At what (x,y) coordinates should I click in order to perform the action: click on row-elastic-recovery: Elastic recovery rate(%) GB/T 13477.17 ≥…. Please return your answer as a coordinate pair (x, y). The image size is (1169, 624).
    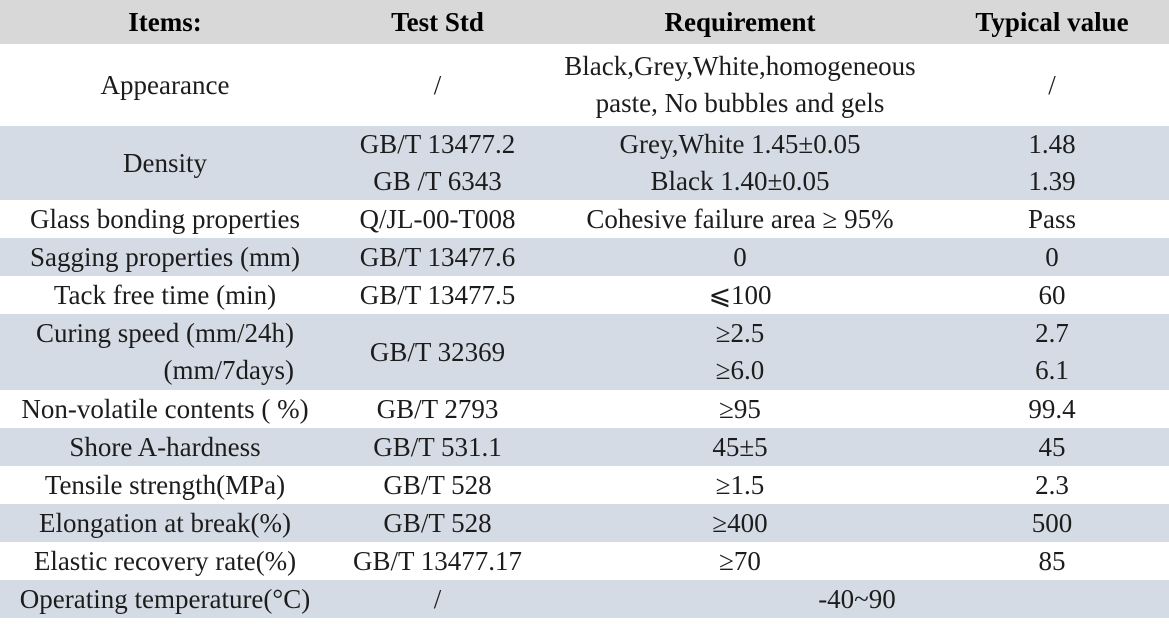
    Looking at the image, I should click on (584, 561).